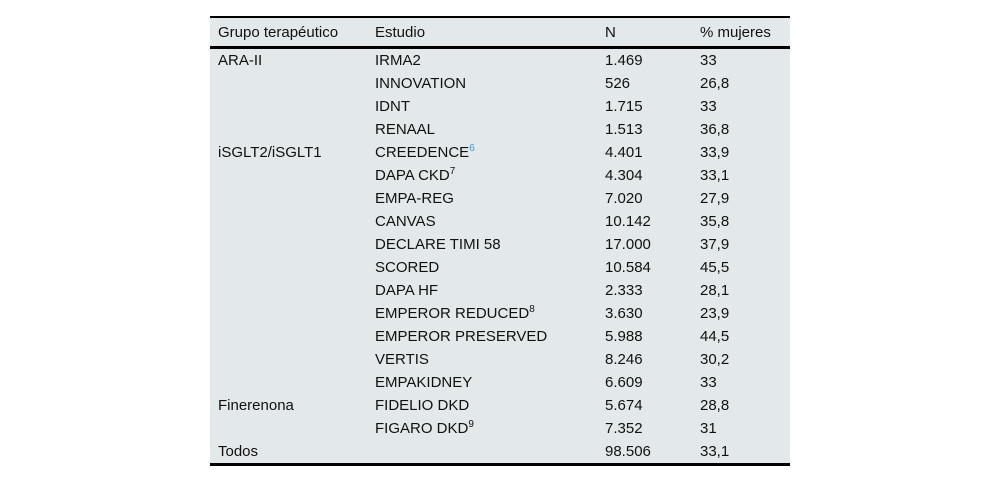 The height and width of the screenshot is (484, 1000). What do you see at coordinates (422, 152) in the screenshot?
I see `study-name: CREEDENCE` at bounding box center [422, 152].